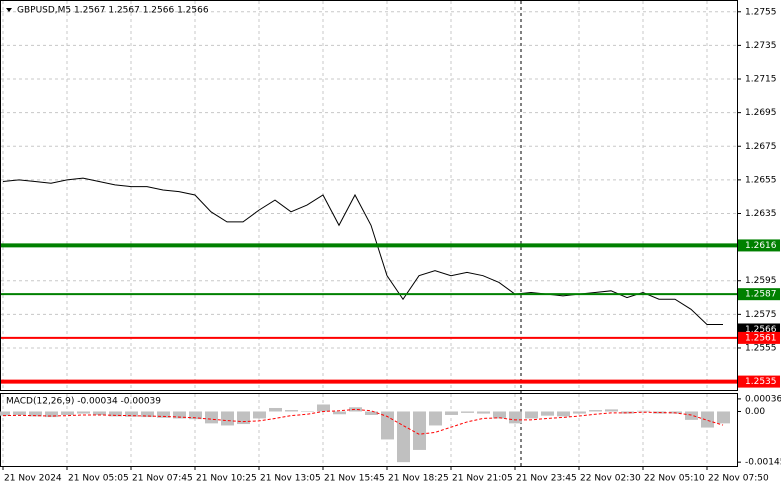  Describe the element at coordinates (610, 479) in the screenshot. I see `x-tick-label: 22 Nov 02:30` at that location.